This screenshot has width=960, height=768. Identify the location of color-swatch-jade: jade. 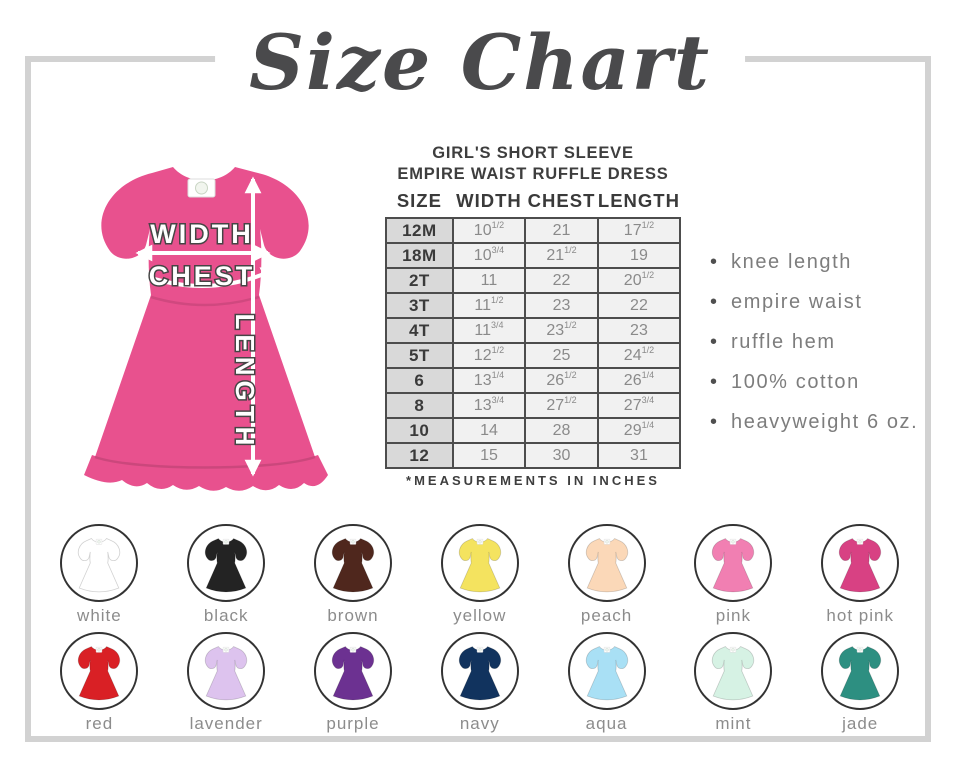
(860, 683).